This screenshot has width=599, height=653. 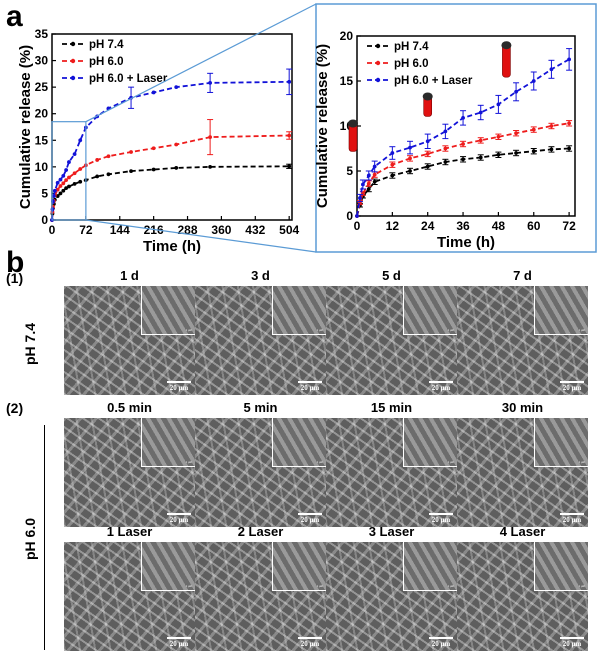 What do you see at coordinates (86, 230) in the screenshot?
I see `main-chart-x-tick-label: 72` at bounding box center [86, 230].